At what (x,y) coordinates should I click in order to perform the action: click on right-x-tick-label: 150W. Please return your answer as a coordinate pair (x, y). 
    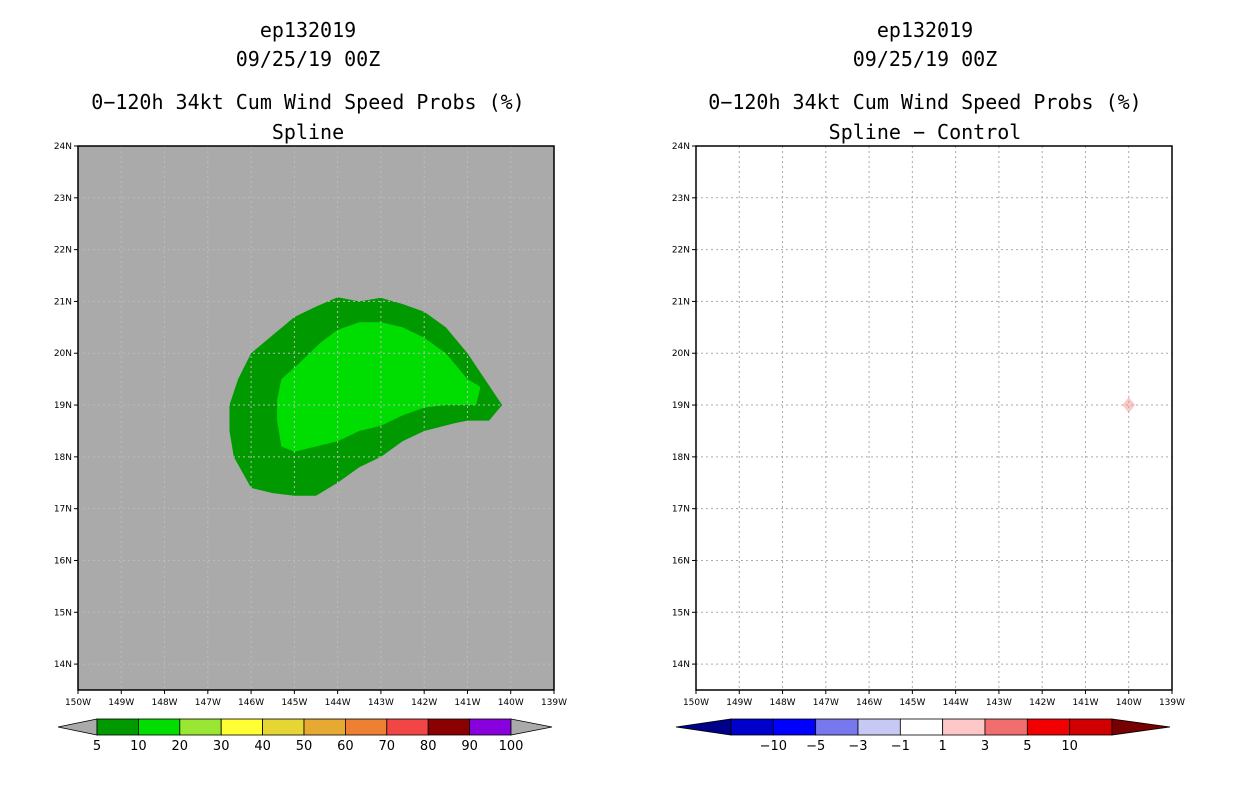
    Looking at the image, I should click on (696, 703).